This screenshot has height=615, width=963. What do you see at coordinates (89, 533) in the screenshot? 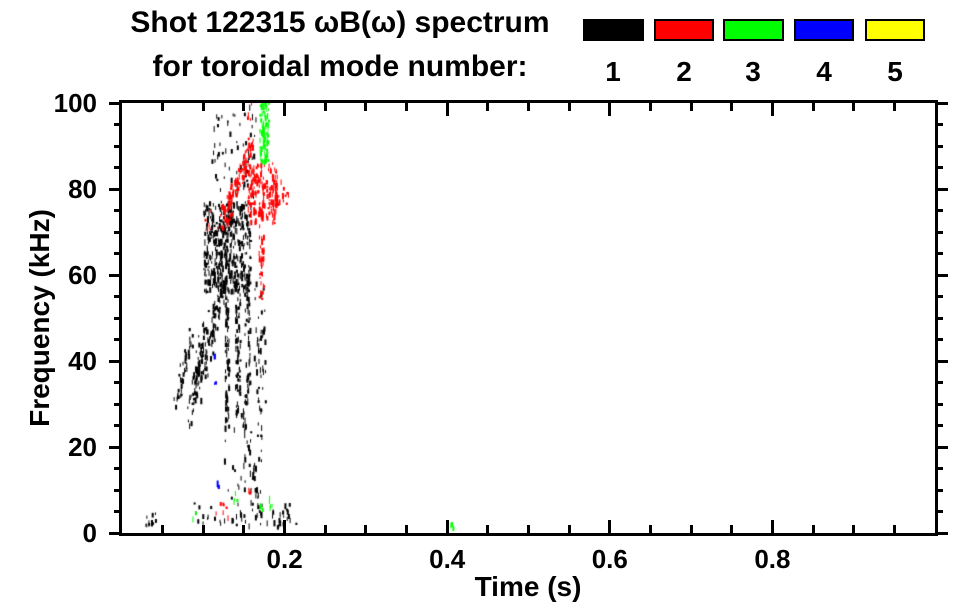
I see `y-tick-label: 0` at bounding box center [89, 533].